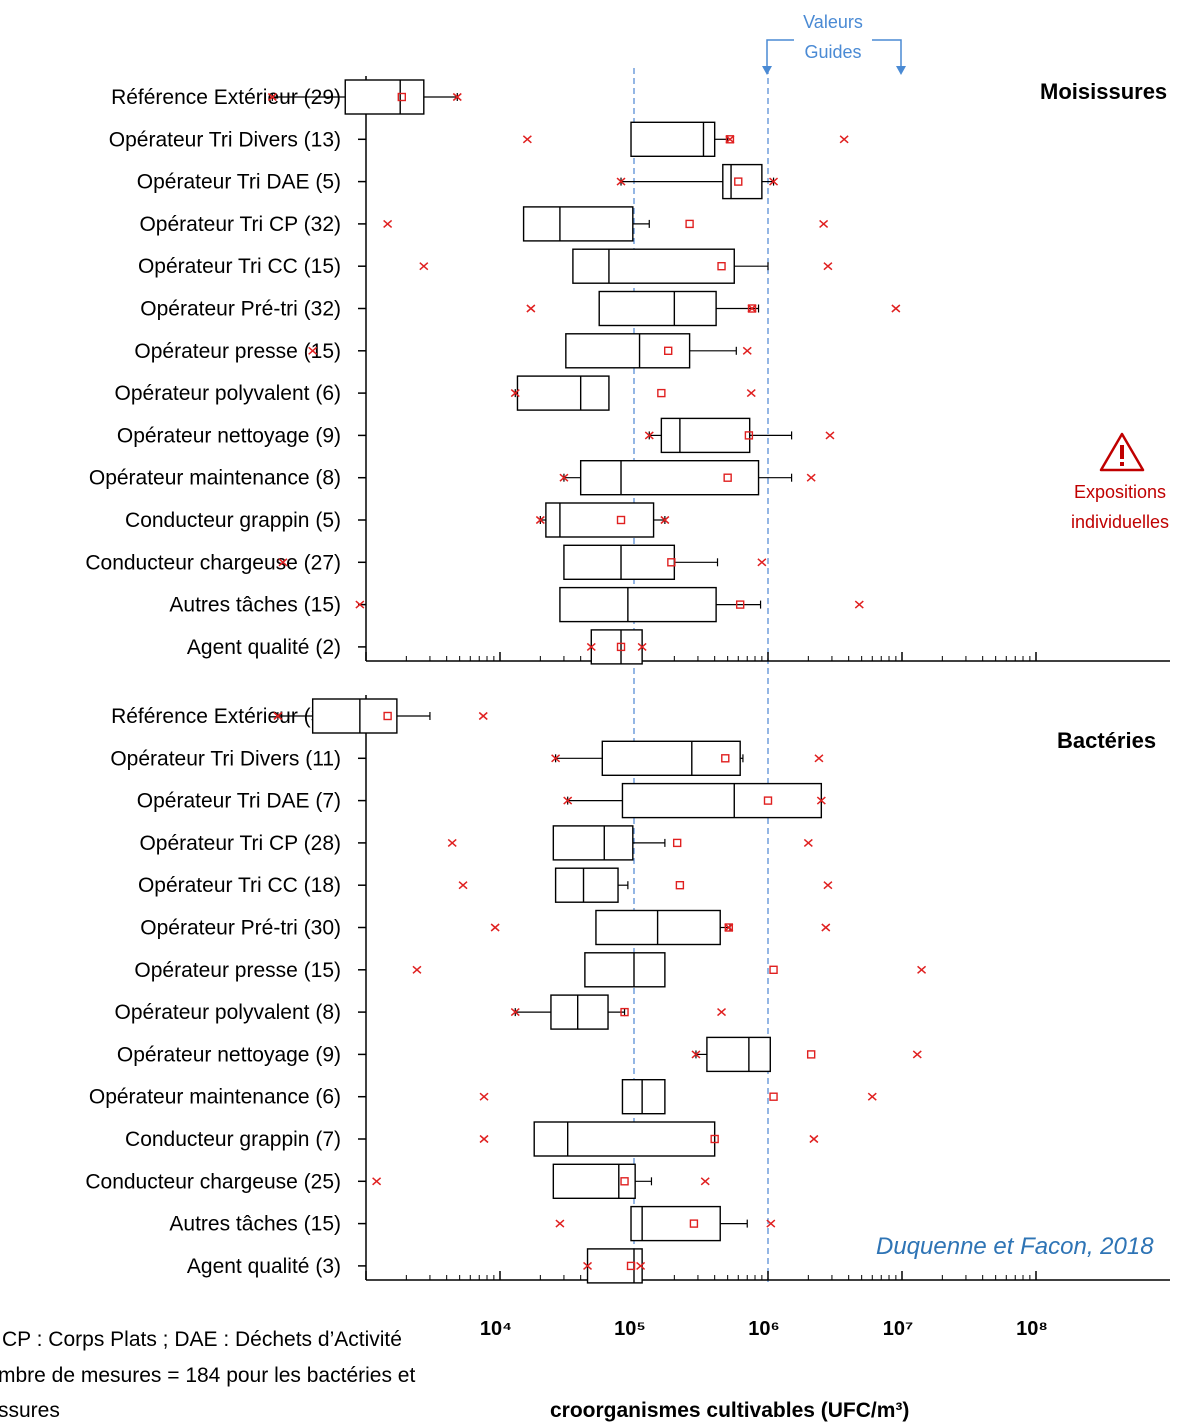 The width and height of the screenshot is (1198, 1424). I want to click on footnote-line3: ssures, so click(30, 1410).